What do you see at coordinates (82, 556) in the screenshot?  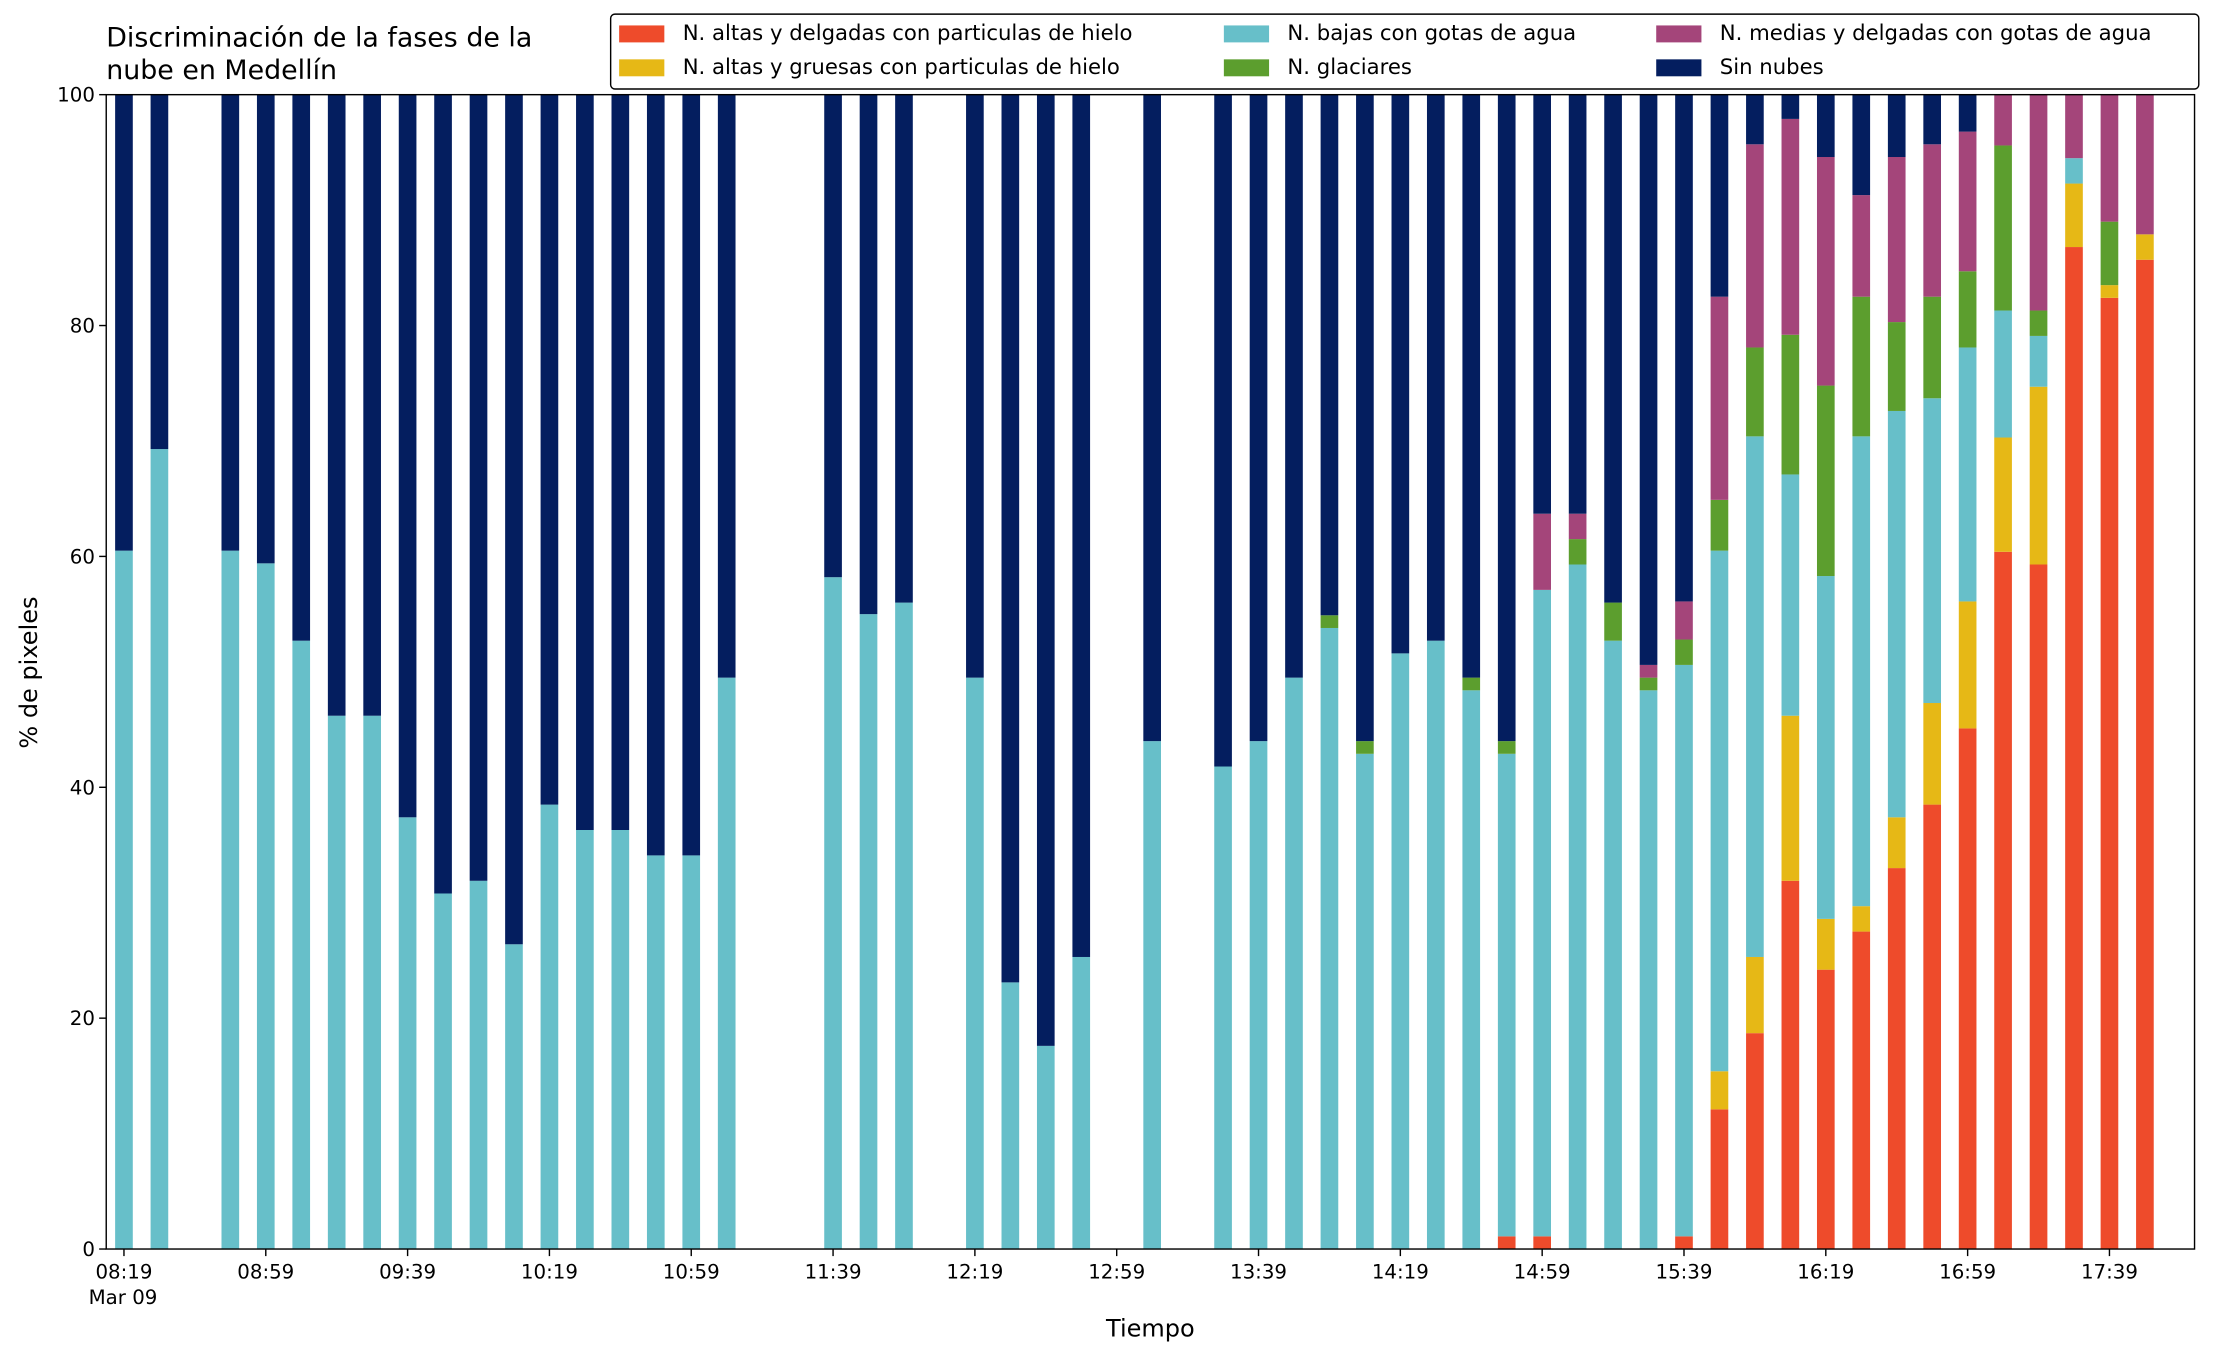 I see `y-tick-label: 60` at bounding box center [82, 556].